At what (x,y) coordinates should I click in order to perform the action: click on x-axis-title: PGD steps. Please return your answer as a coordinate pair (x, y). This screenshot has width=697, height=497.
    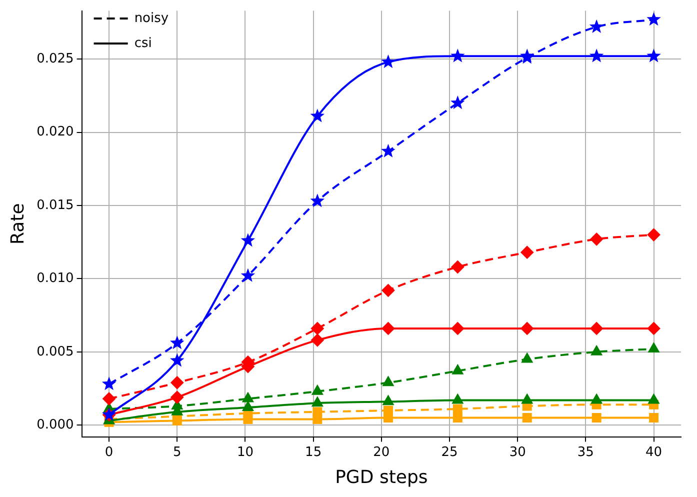
    Looking at the image, I should click on (381, 477).